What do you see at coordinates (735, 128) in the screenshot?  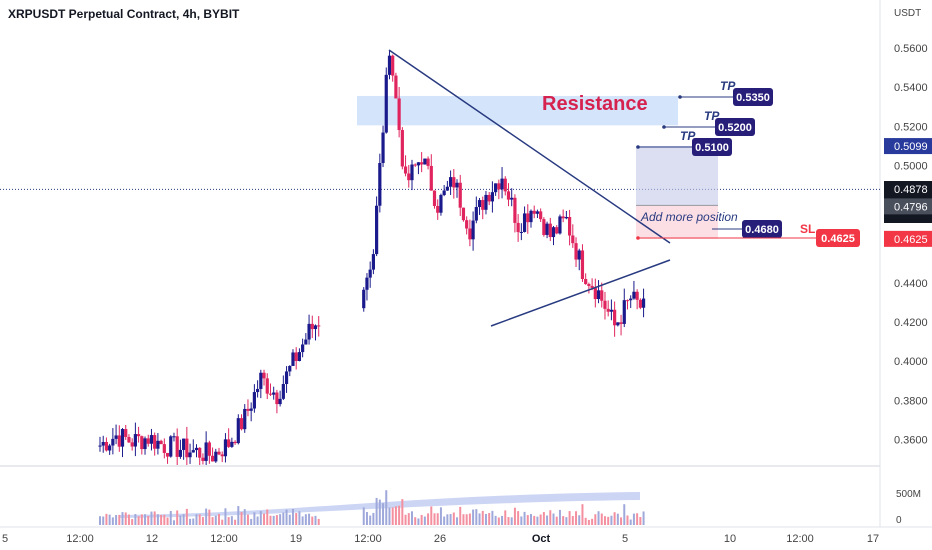 I see `tp-price-label: 0.5200` at bounding box center [735, 128].